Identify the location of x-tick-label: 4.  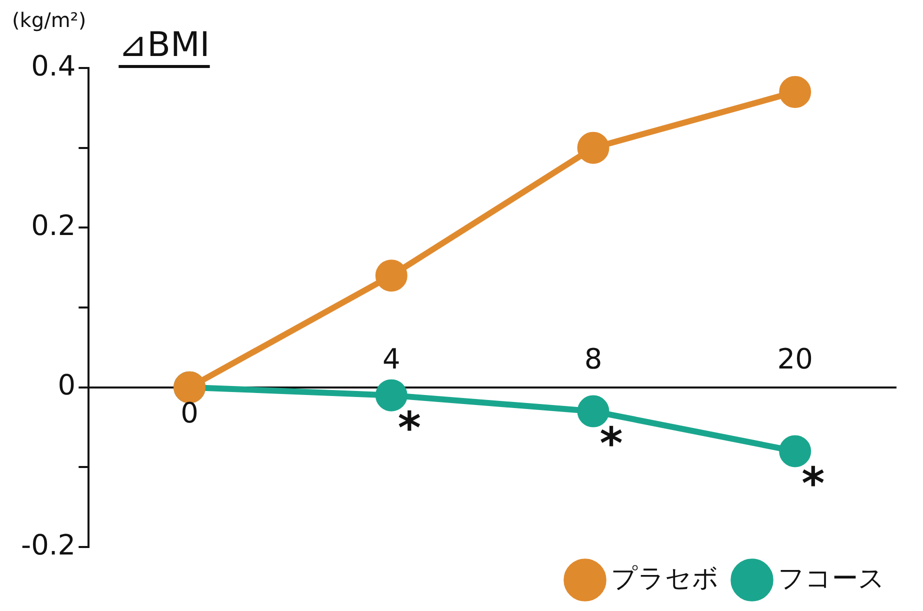
(391, 359).